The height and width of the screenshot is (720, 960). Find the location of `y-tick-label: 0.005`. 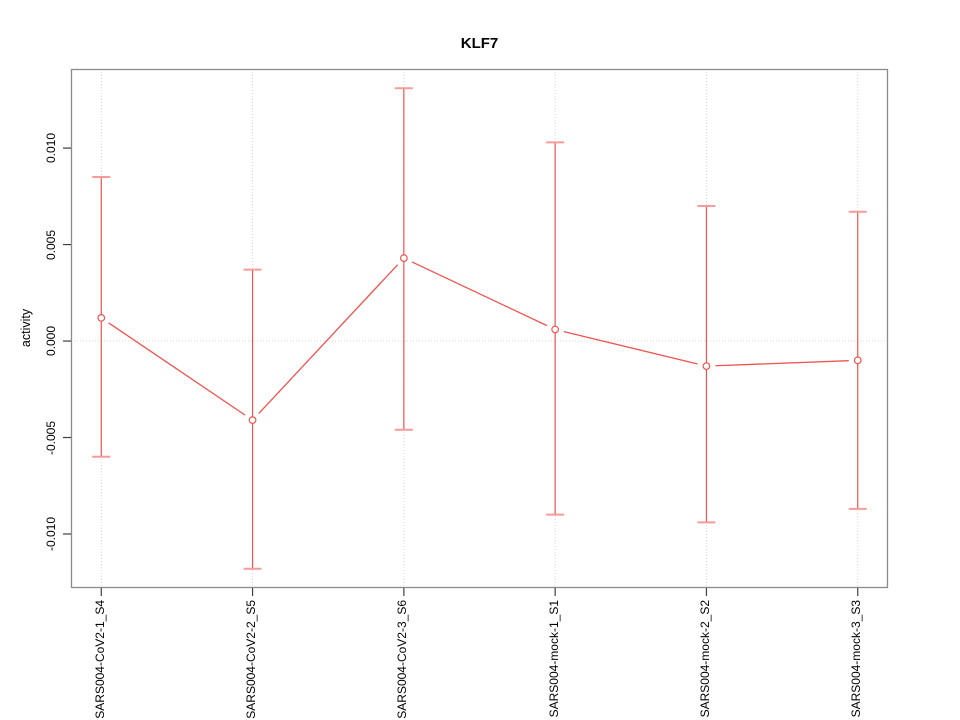

y-tick-label: 0.005 is located at coordinates (51, 244).